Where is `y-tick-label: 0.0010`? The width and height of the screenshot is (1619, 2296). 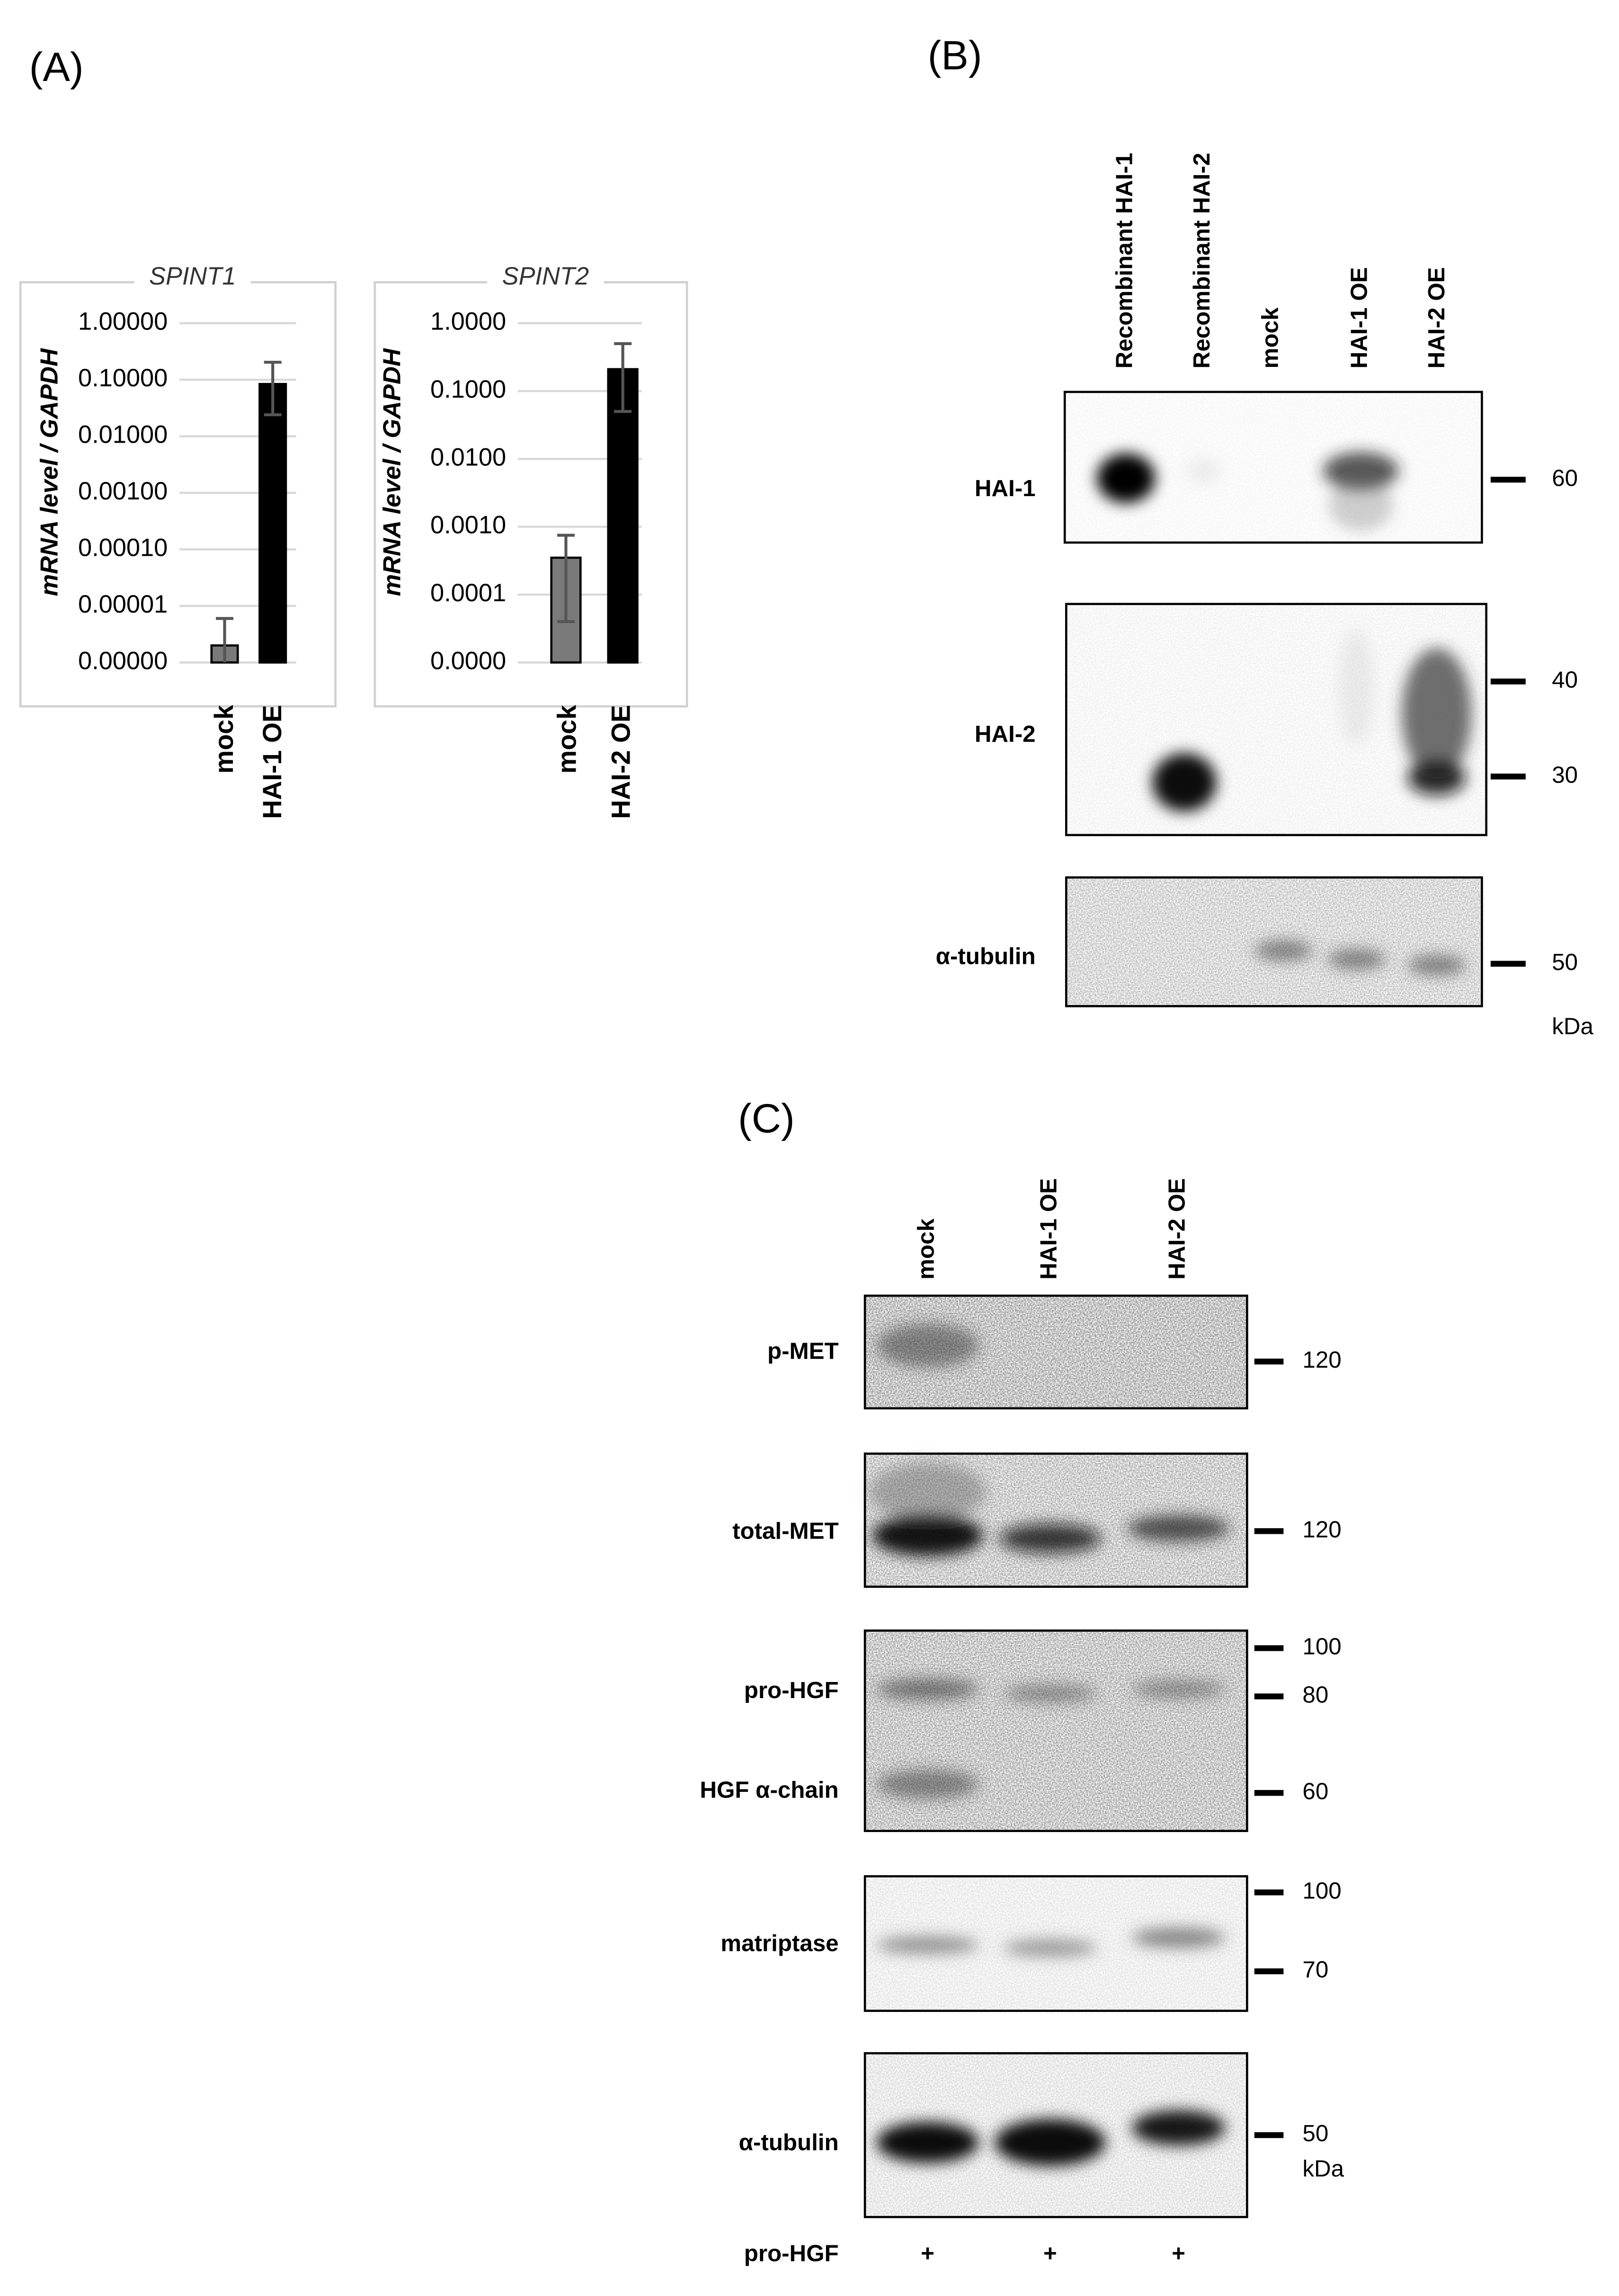
y-tick-label: 0.0010 is located at coordinates (468, 525).